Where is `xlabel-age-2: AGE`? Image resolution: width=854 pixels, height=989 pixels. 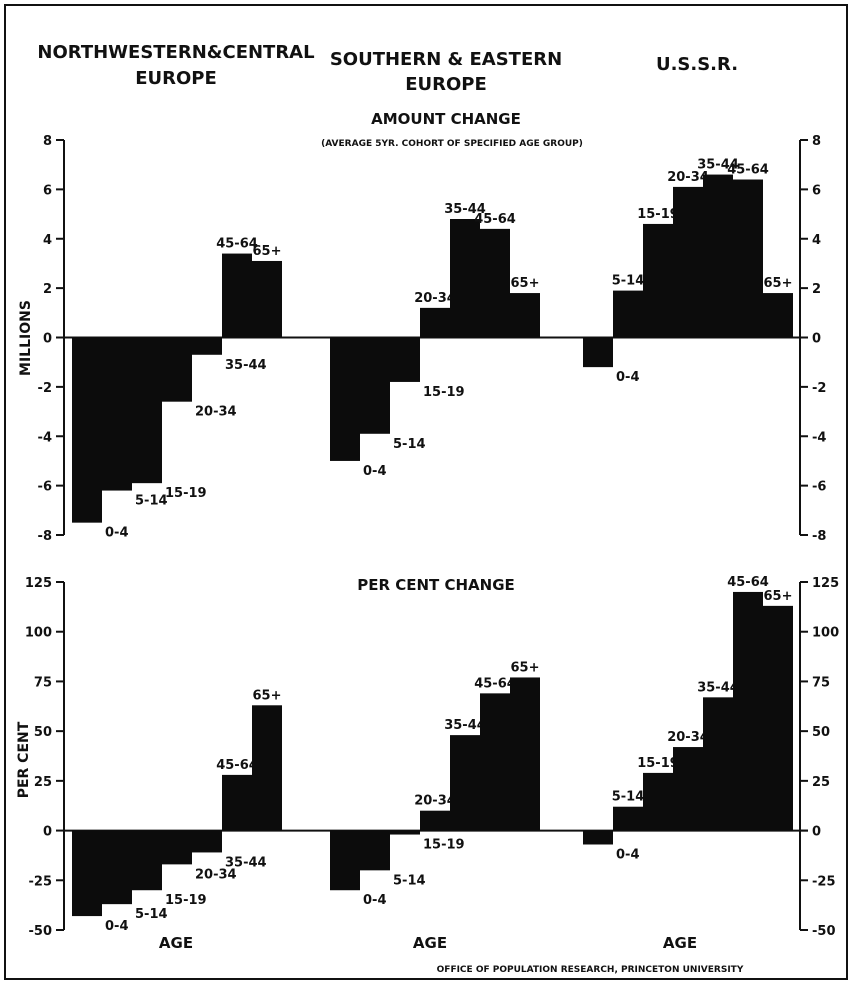 xlabel-age-2: AGE is located at coordinates (430, 943).